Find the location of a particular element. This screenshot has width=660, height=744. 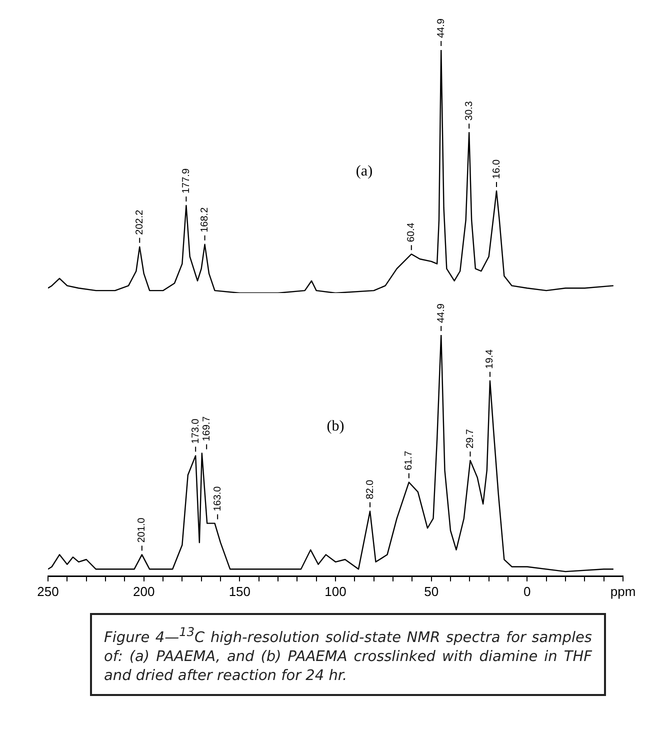

annotation: 163.0 is located at coordinates (218, 499).